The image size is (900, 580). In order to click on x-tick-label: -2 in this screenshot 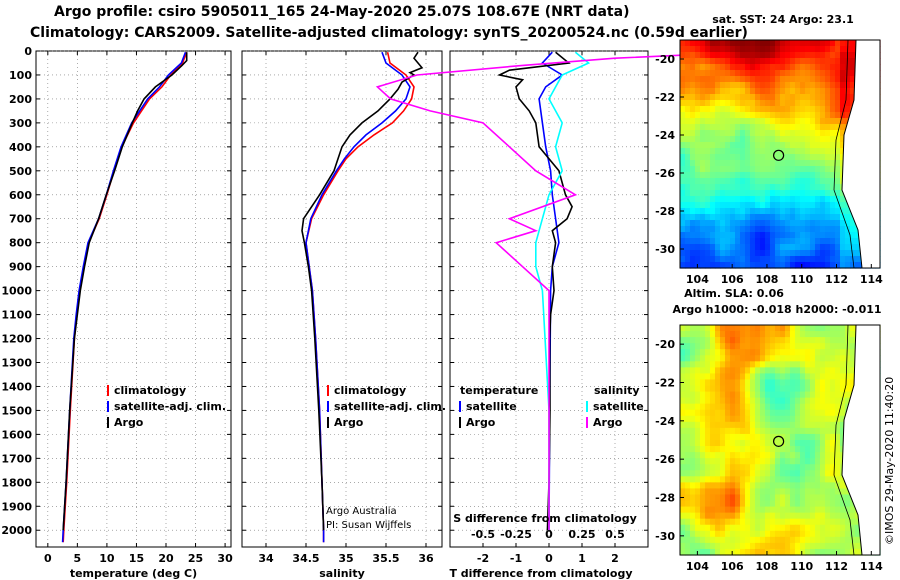, I will do `click(483, 558)`.